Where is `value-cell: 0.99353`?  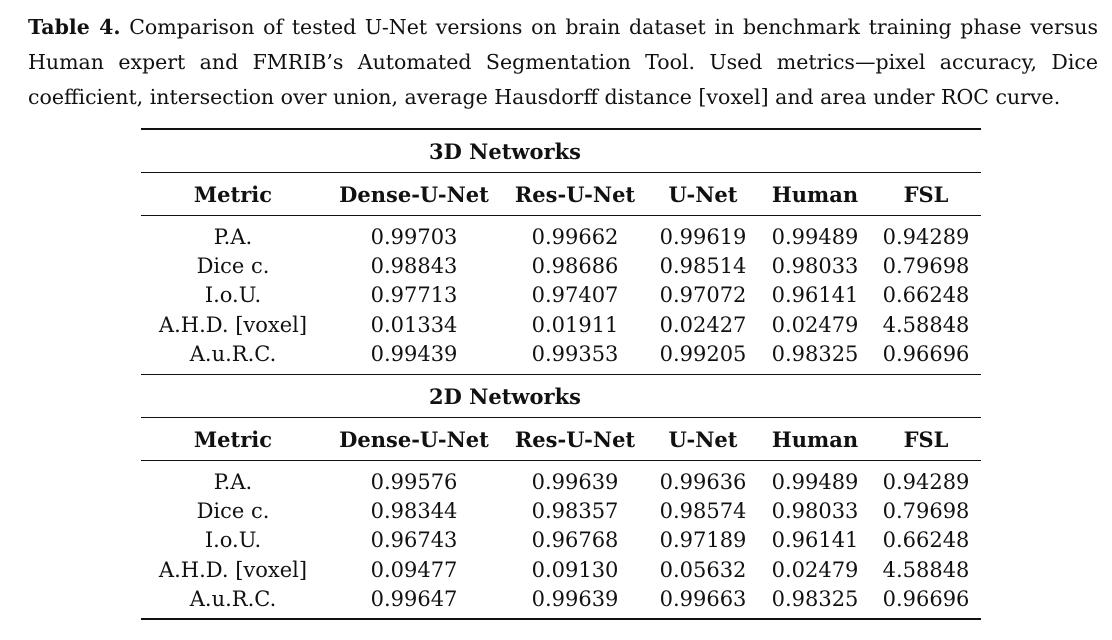
value-cell: 0.99353 is located at coordinates (575, 354).